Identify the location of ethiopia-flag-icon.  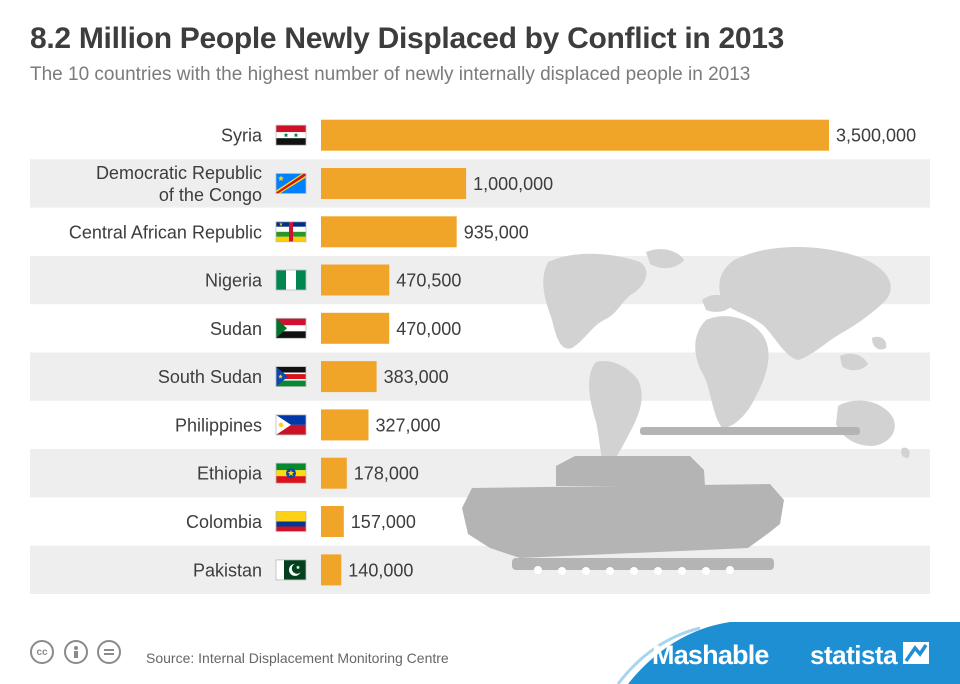
(291, 473).